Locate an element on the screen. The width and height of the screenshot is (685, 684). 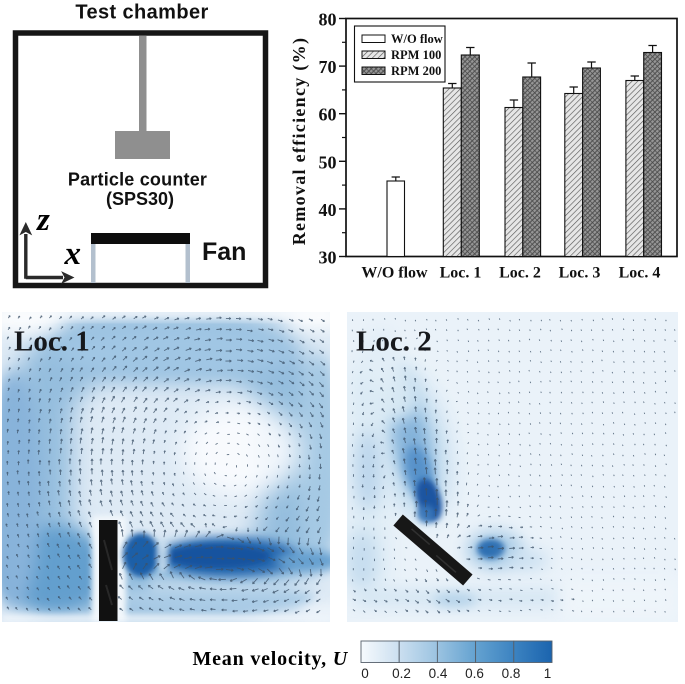
svg-text: x is located at coordinates (73, 254).